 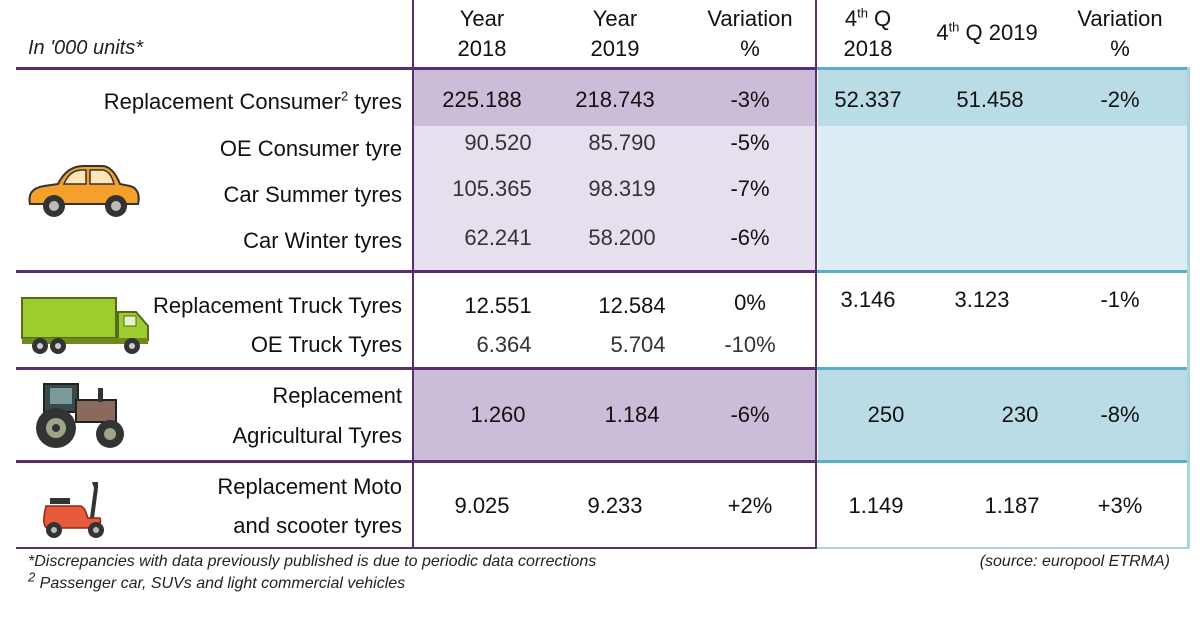 I want to click on cell-oe-consumer-2018: 90.520, so click(x=498, y=142).